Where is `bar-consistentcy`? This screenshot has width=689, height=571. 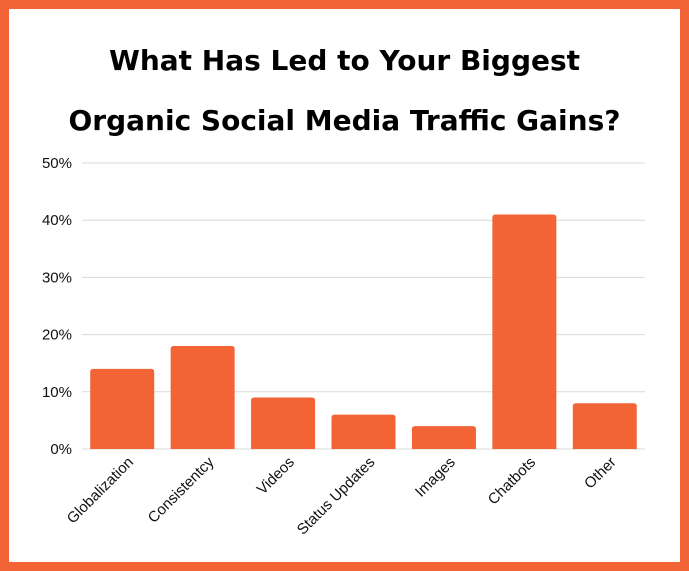
bar-consistentcy is located at coordinates (202, 397).